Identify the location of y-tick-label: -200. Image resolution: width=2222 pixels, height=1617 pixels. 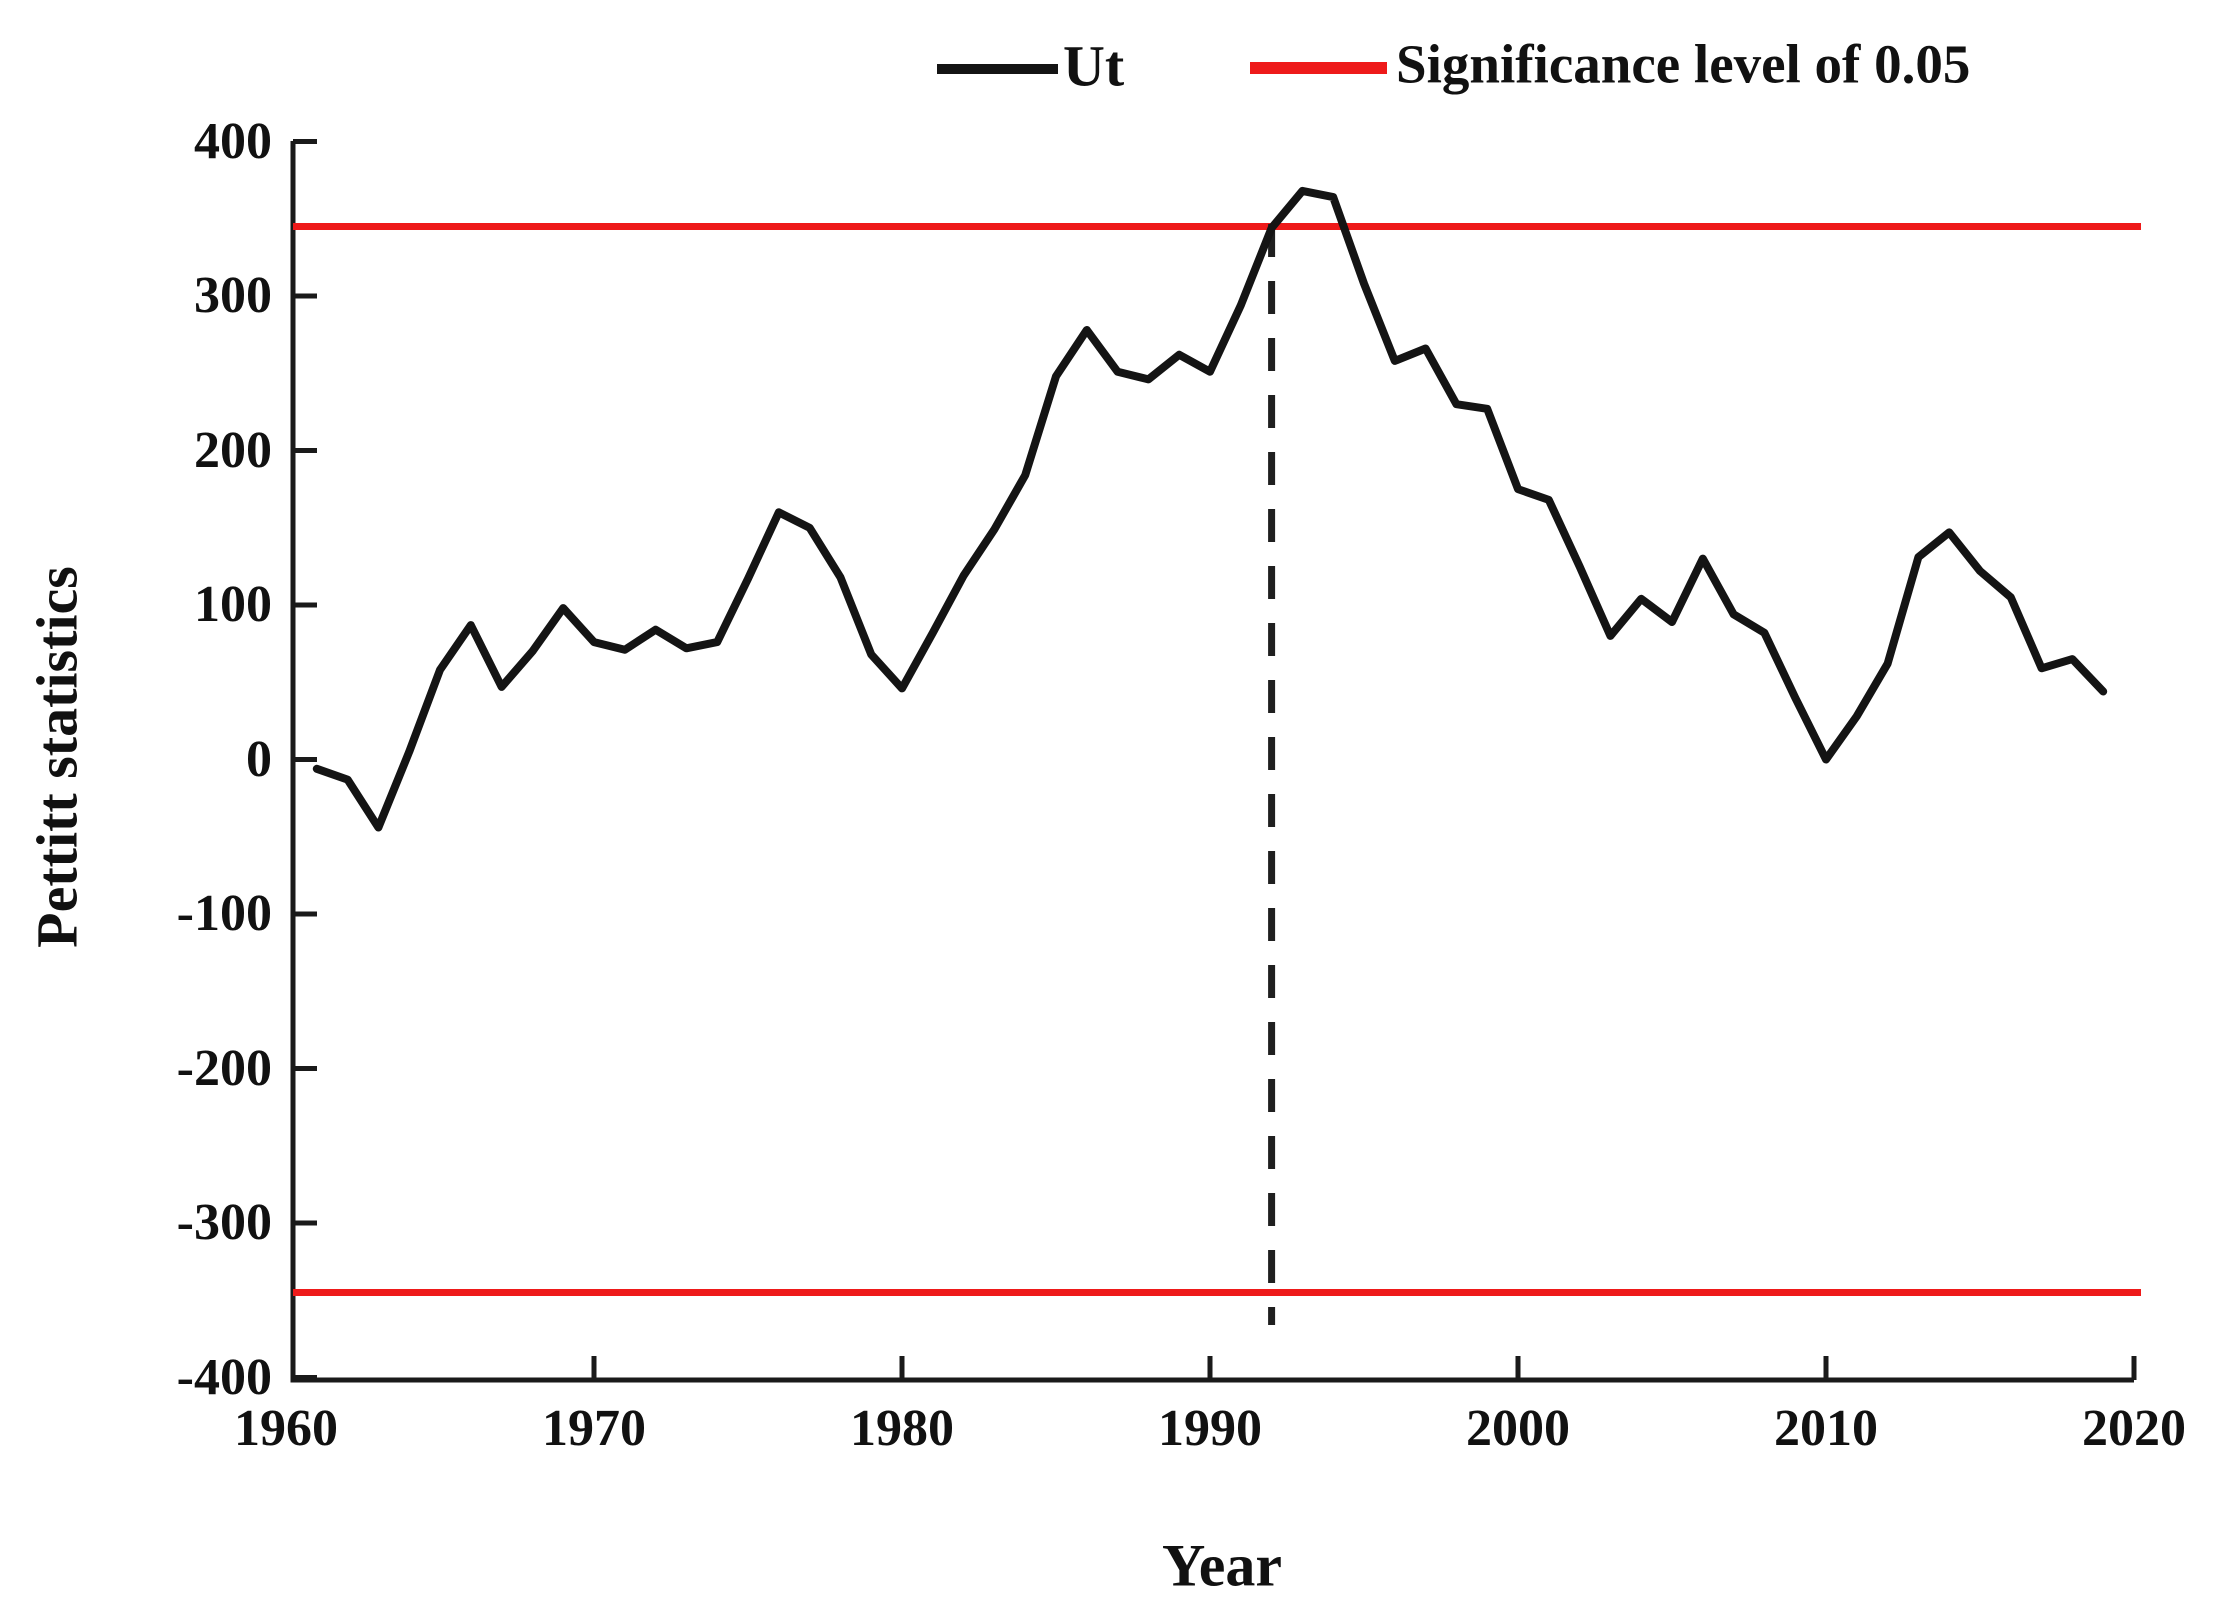
(224, 1068).